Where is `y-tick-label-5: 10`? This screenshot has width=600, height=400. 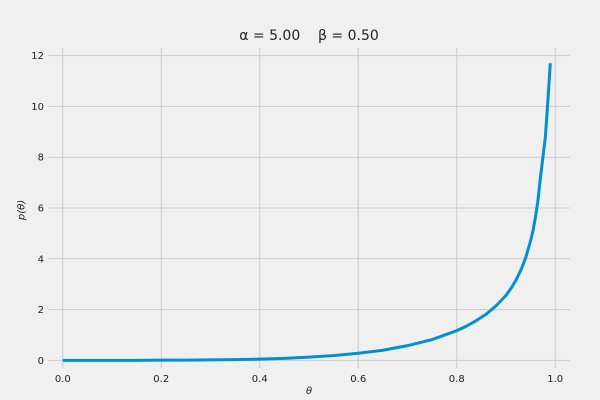
y-tick-label-5: 10 is located at coordinates (37, 107).